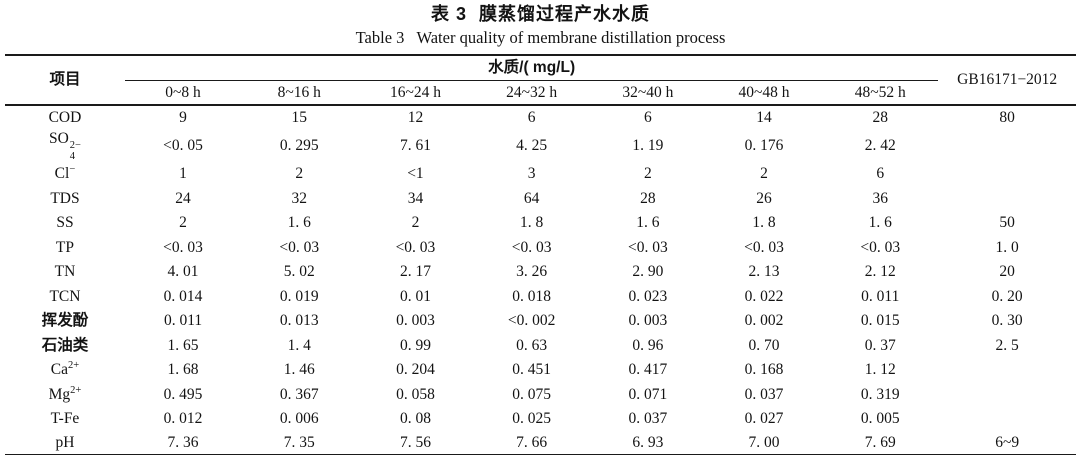 This screenshot has width=1081, height=455. I want to click on value-cell: 1. 4, so click(299, 345).